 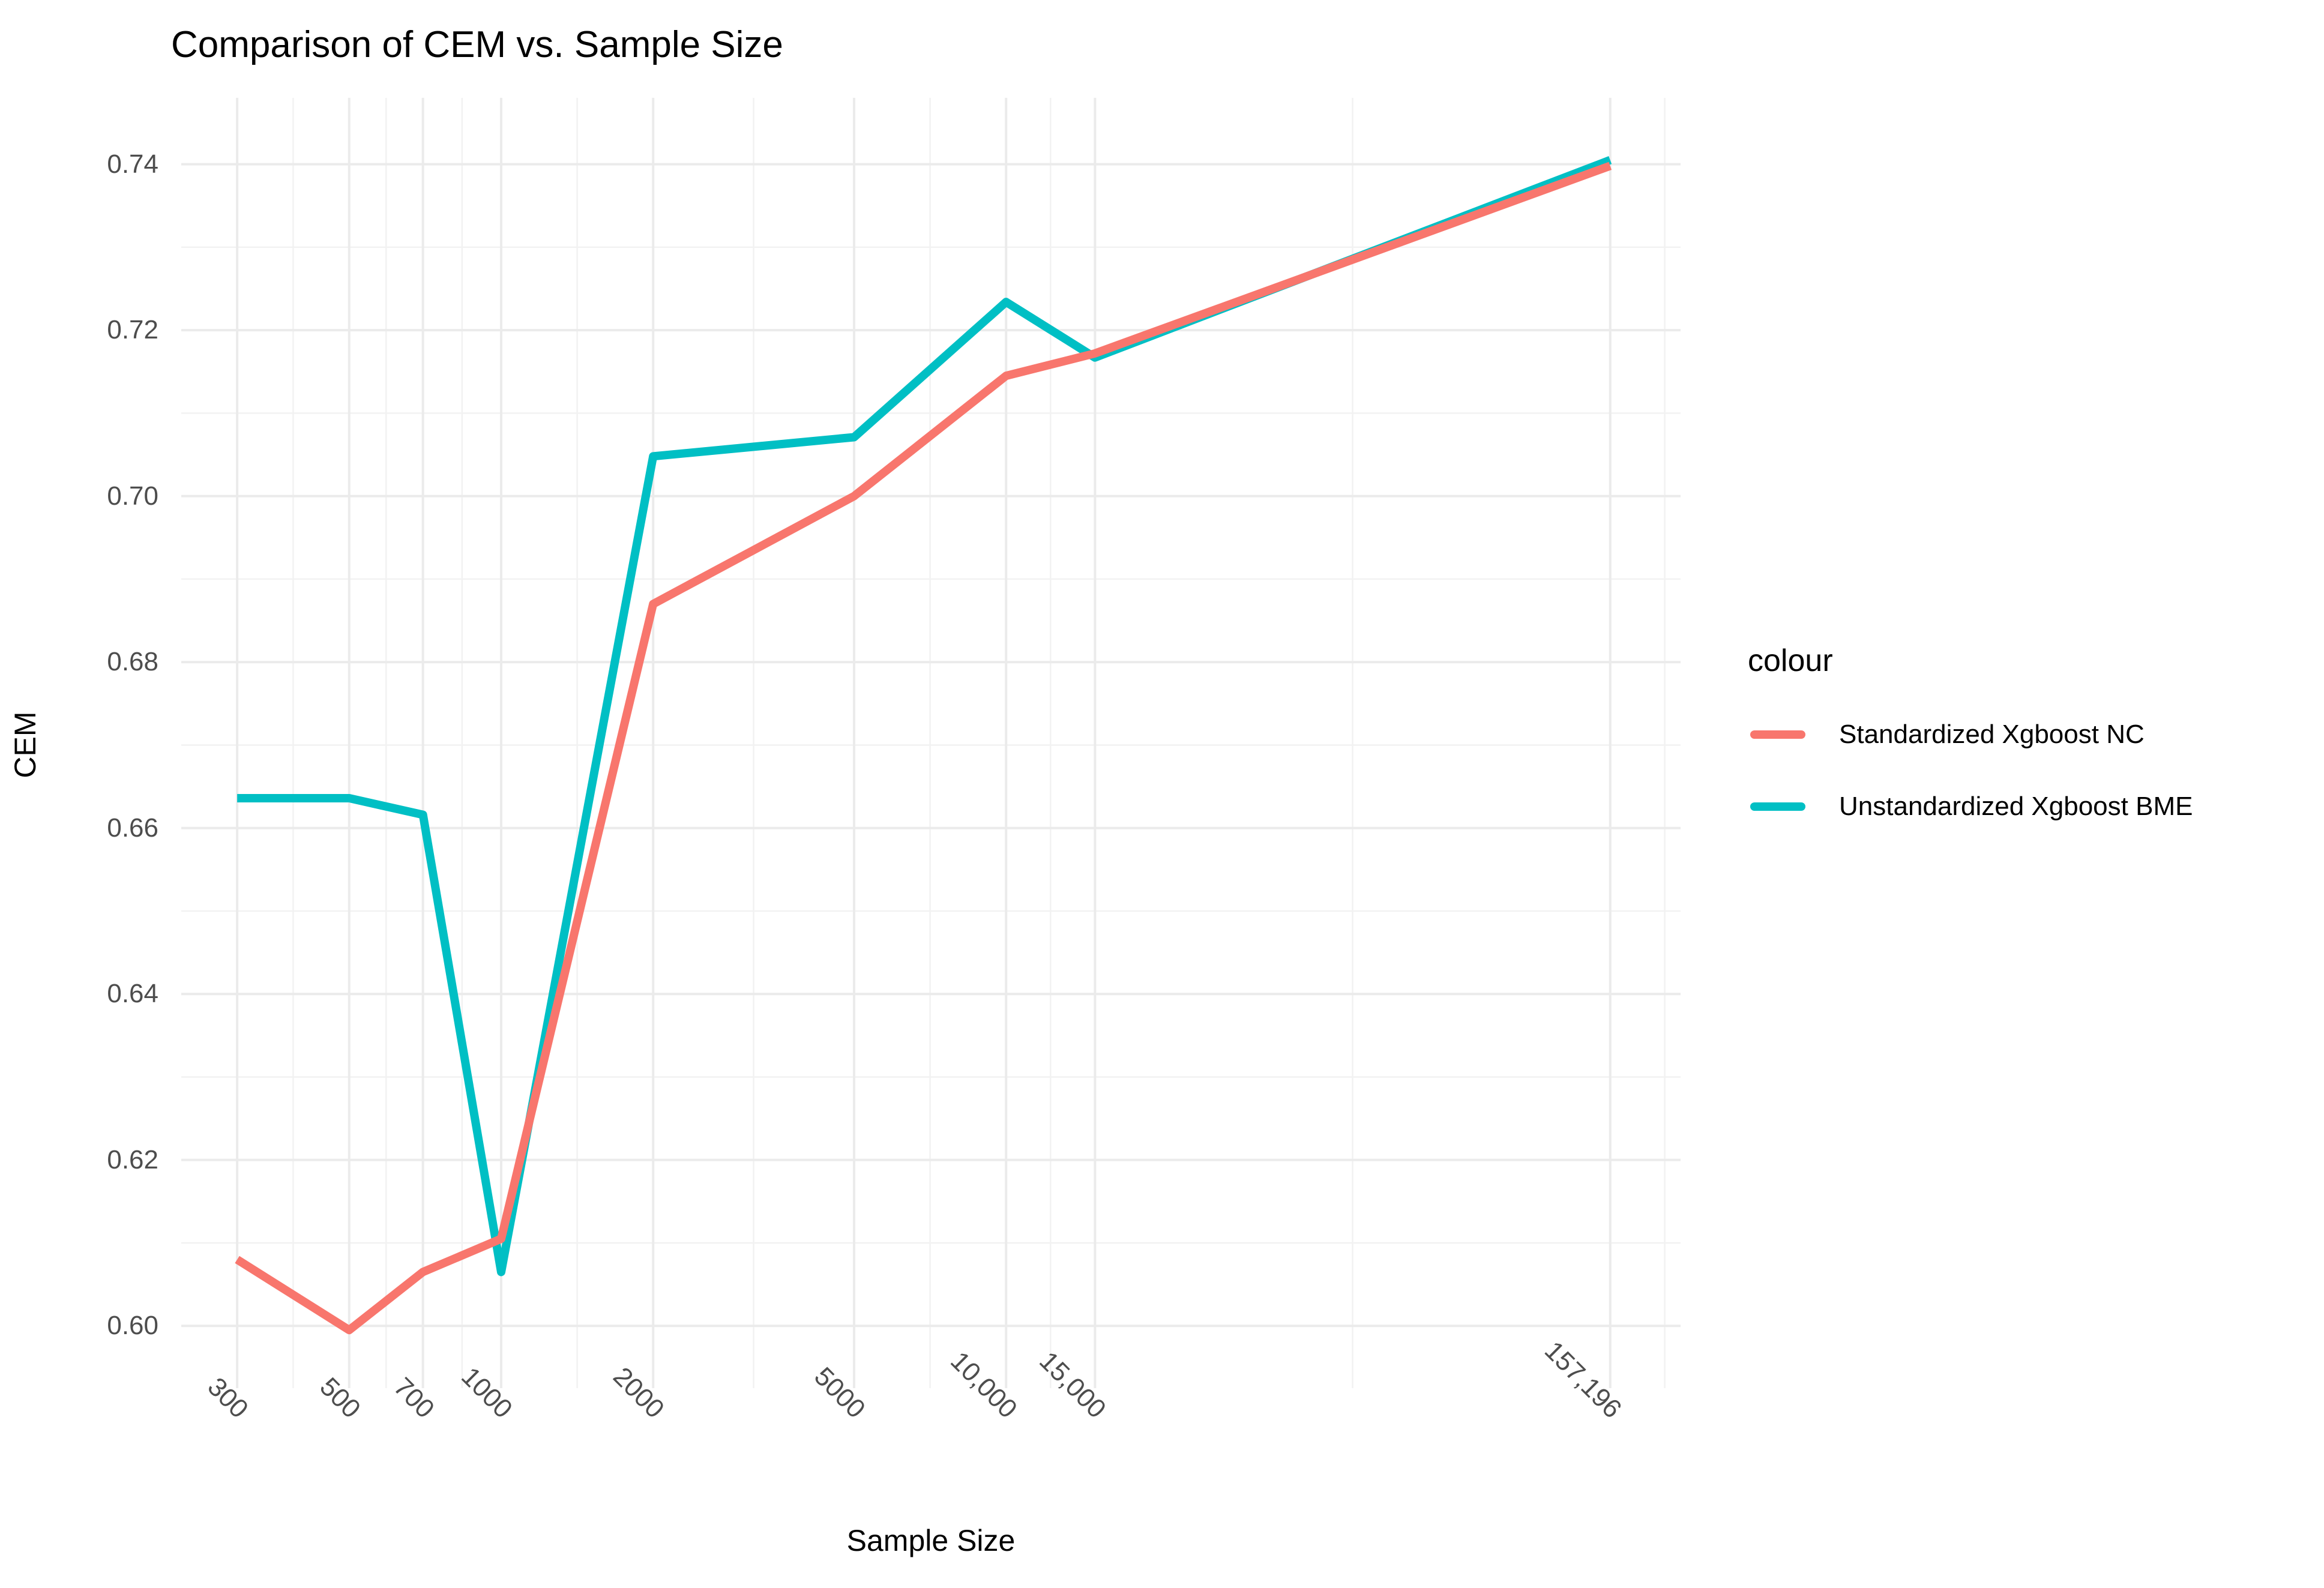 What do you see at coordinates (132, 1159) in the screenshot?
I see `y-tick-label: 0.62` at bounding box center [132, 1159].